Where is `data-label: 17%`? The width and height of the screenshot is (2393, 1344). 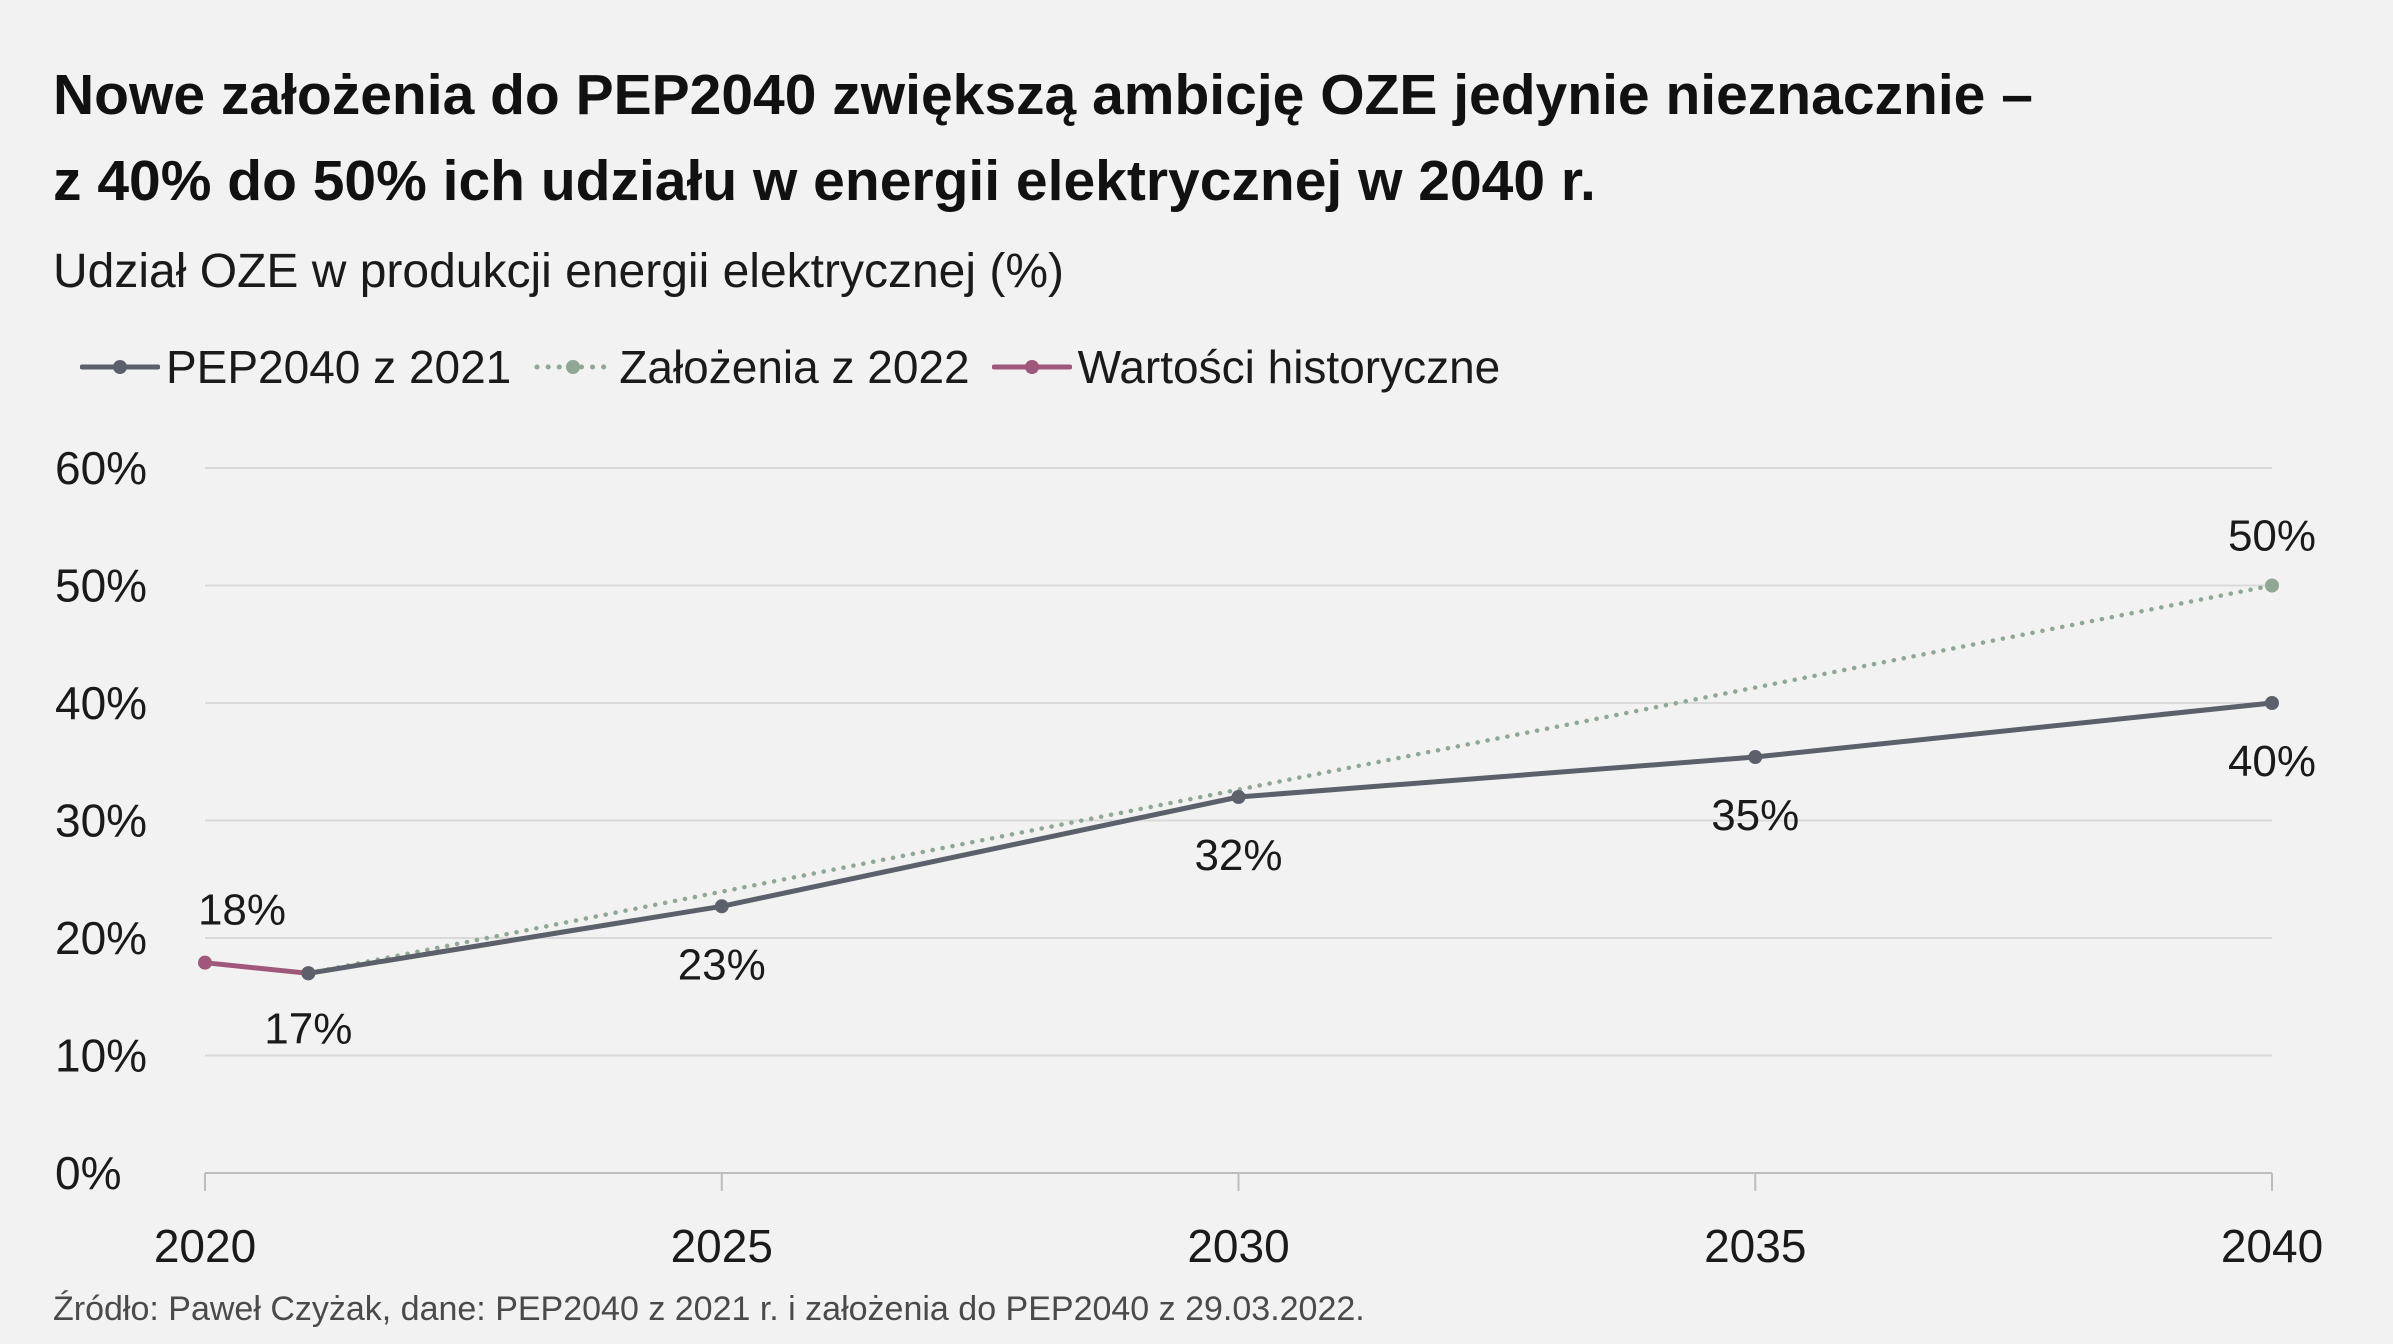 data-label: 17% is located at coordinates (308, 1028).